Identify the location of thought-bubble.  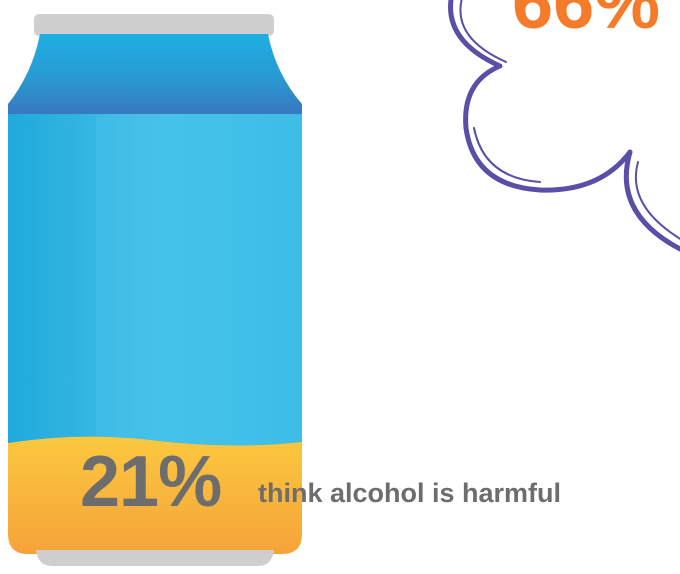
(564, 126).